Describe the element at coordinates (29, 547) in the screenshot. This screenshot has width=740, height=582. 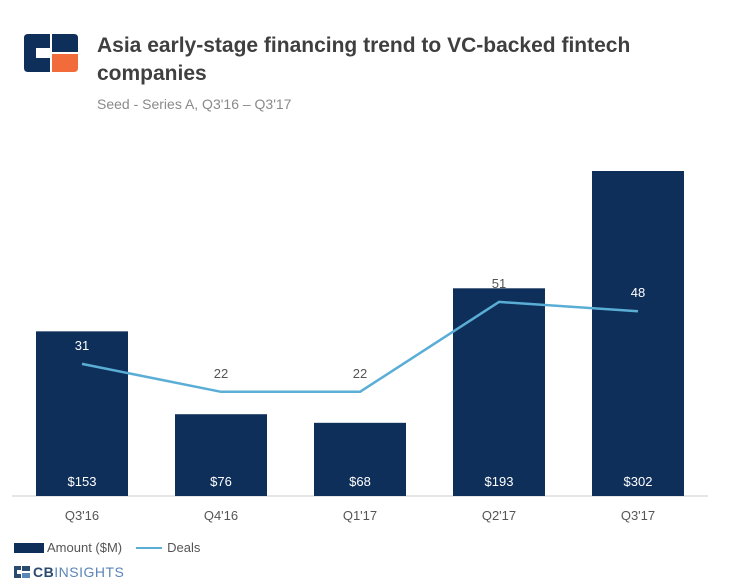
I see `legend-bar-swatch` at that location.